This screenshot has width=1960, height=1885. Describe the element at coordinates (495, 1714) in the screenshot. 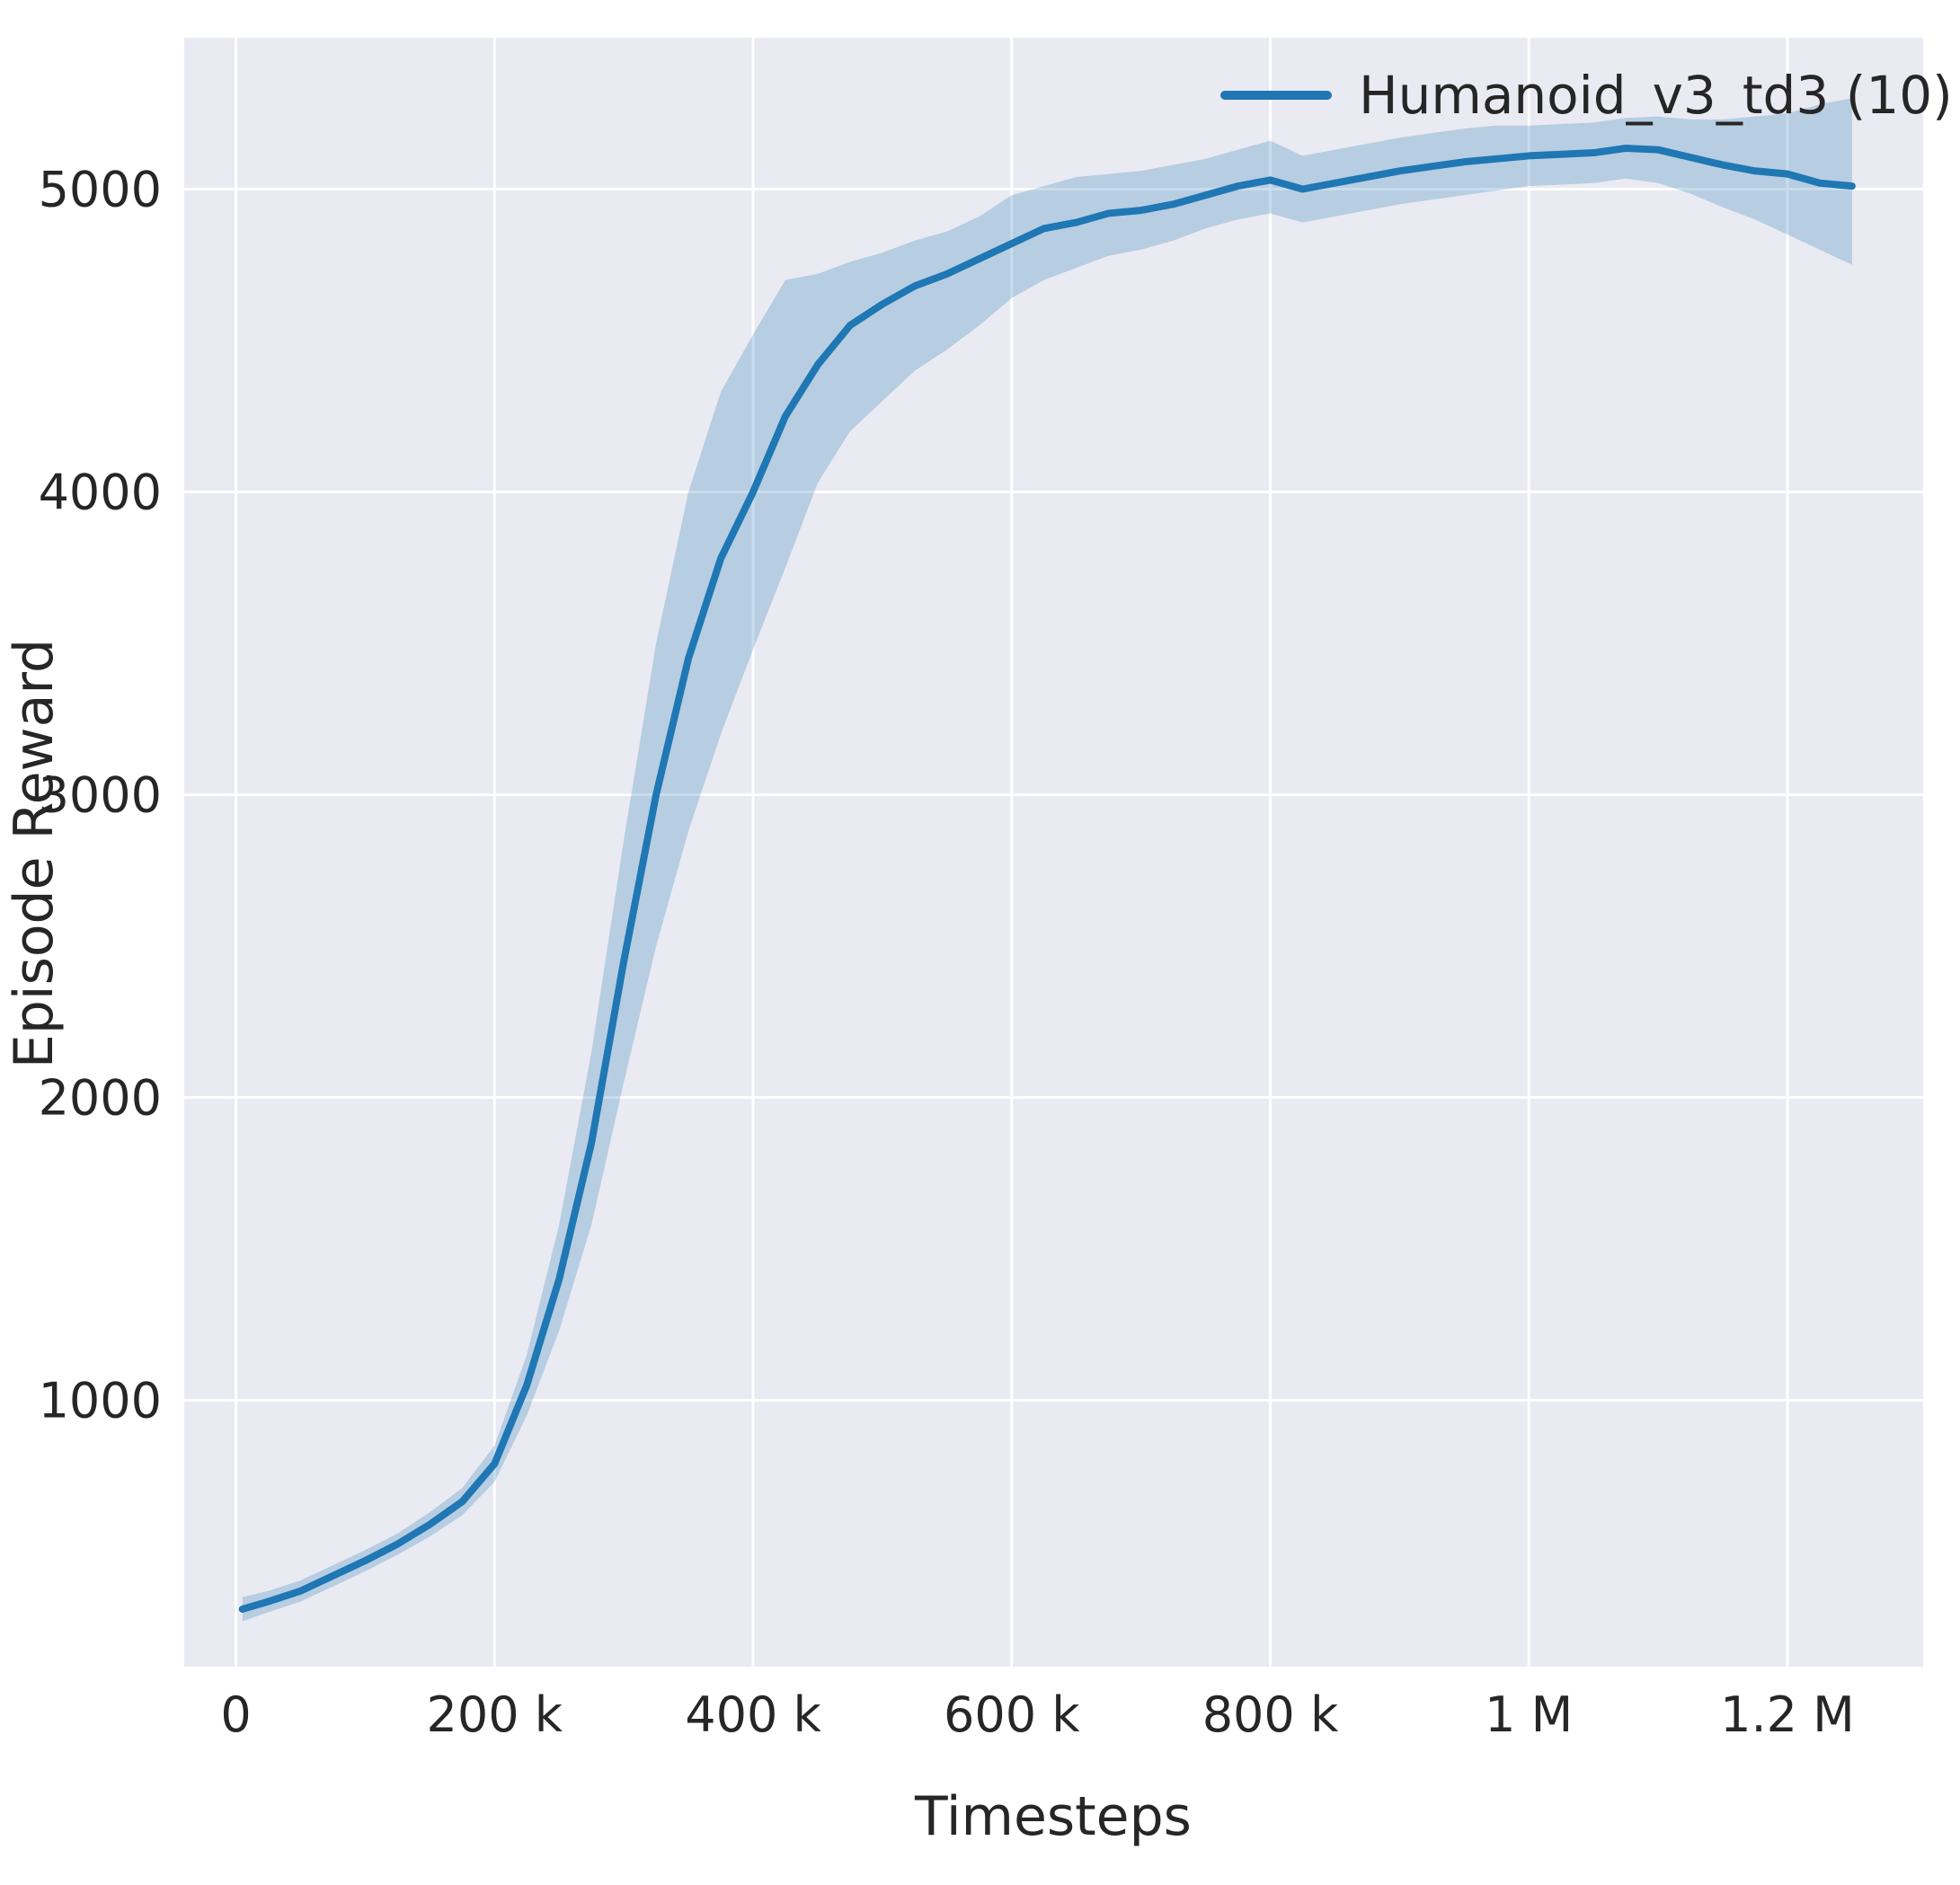

I see `x-tick-label: 200 k` at that location.